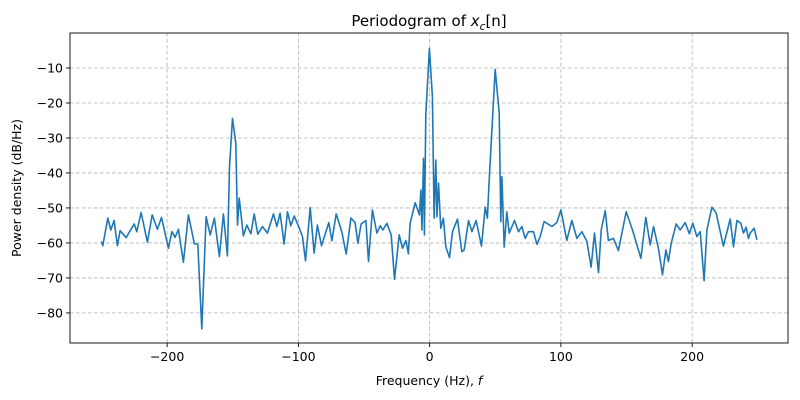  What do you see at coordinates (50, 67) in the screenshot?
I see `y-tick-label: −10` at bounding box center [50, 67].